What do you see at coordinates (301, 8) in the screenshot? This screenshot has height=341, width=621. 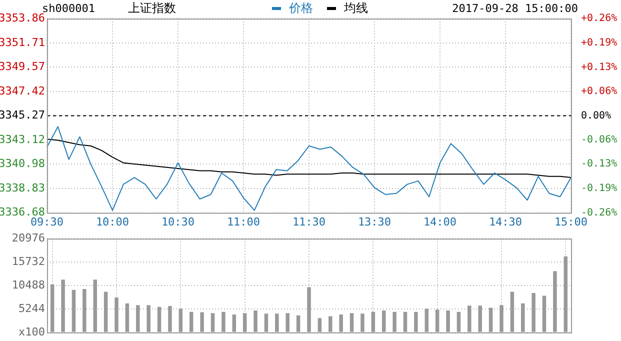 I see `legend-label: 价格` at bounding box center [301, 8].